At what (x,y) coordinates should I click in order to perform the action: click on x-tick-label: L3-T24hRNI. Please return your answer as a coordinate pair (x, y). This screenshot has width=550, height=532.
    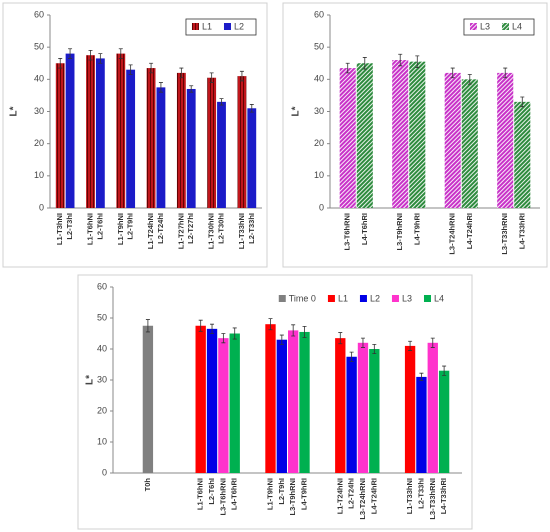
    Looking at the image, I should click on (452, 234).